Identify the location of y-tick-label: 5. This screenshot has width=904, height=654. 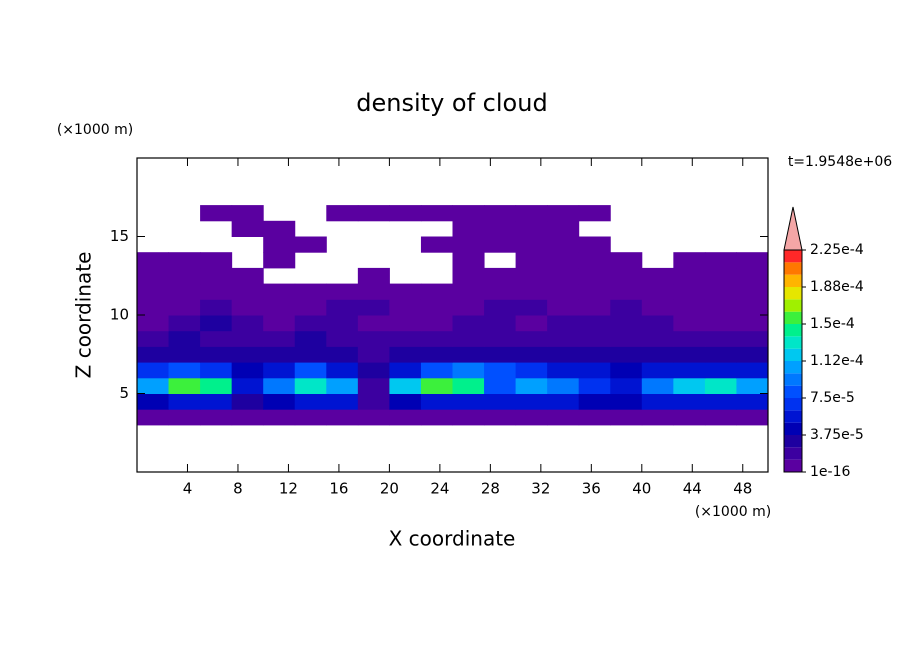
(124, 393).